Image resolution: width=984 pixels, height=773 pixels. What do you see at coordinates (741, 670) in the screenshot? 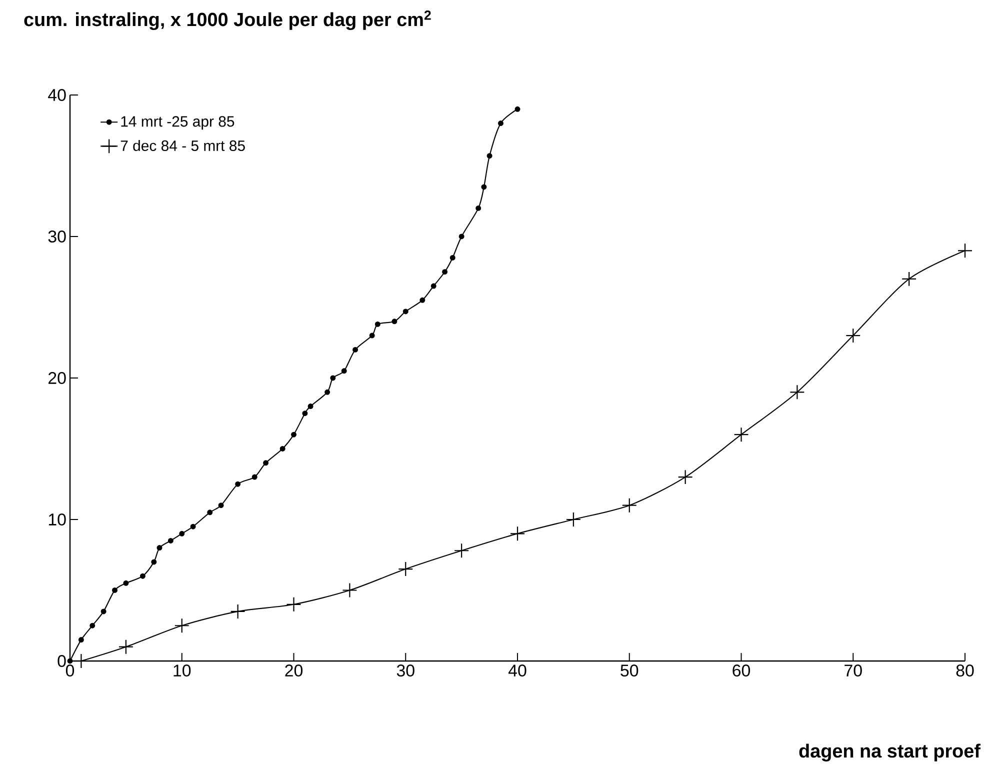
I see `x-tick-label: 60` at bounding box center [741, 670].